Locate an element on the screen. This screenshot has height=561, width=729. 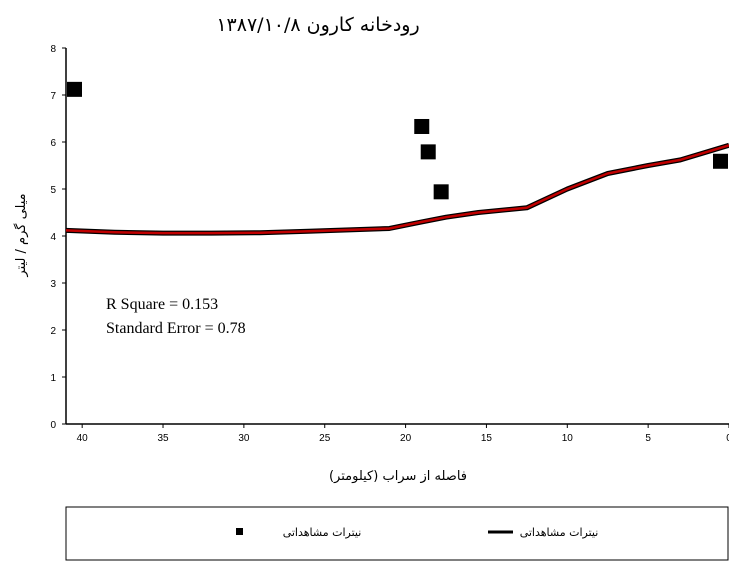
standard-error-annotation: Standard Error = 0.78 is located at coordinates (176, 328).